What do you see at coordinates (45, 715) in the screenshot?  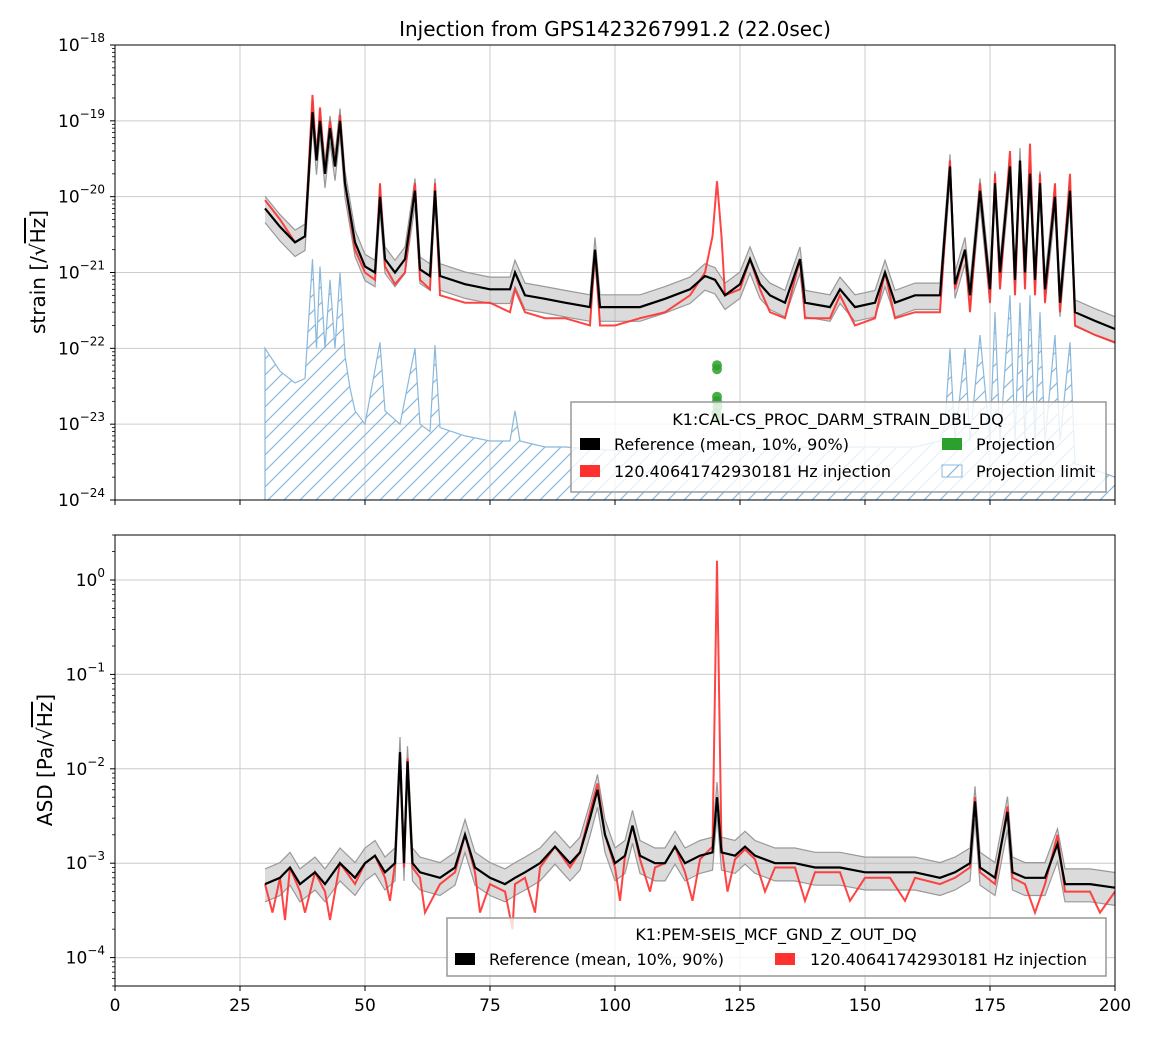 I see `bottom-y-label-hz: Hz` at bounding box center [45, 715].